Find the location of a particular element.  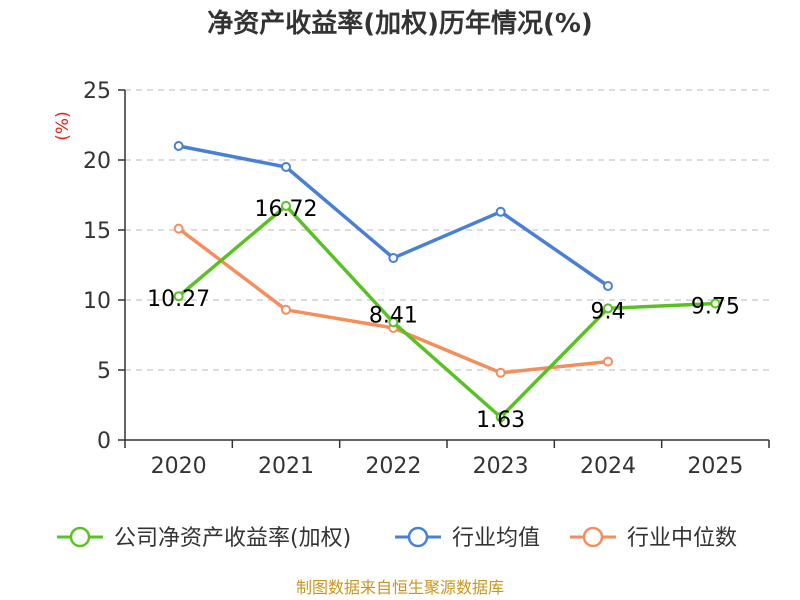

legend-label: 公司净资产收益率(加权) is located at coordinates (232, 538).